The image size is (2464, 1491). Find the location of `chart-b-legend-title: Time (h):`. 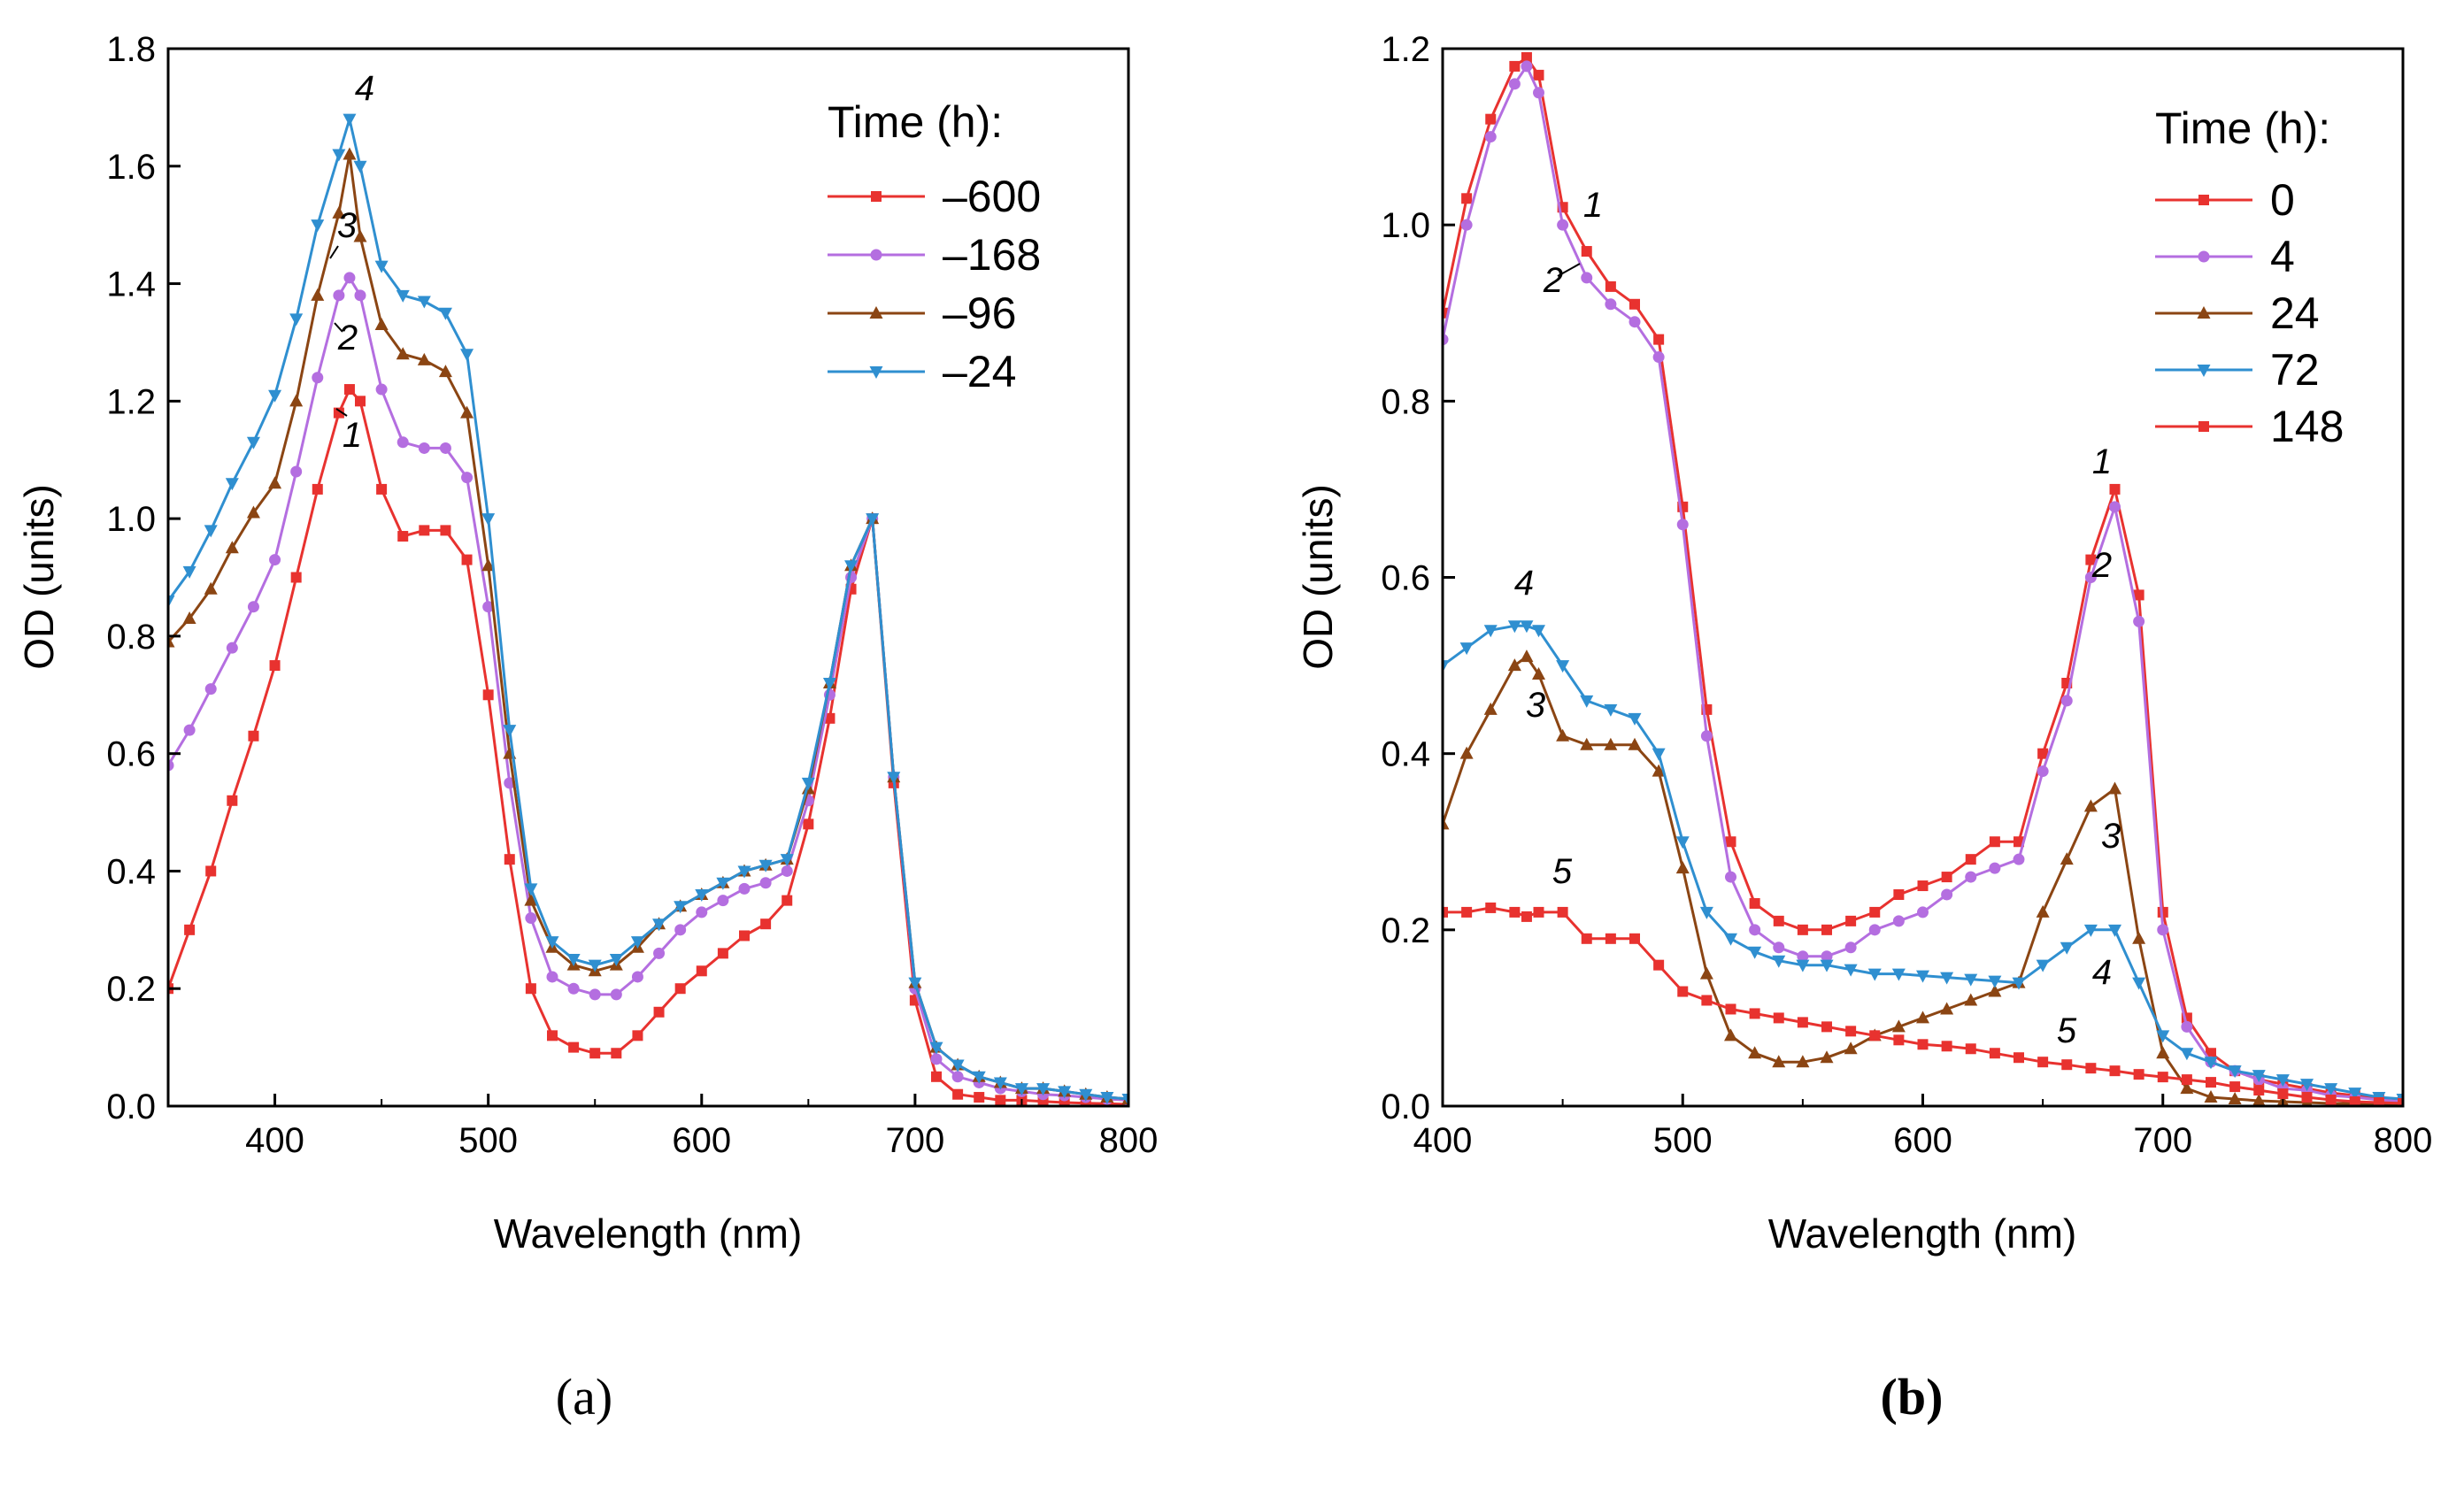

chart-b-legend-title: Time (h): is located at coordinates (2242, 128).